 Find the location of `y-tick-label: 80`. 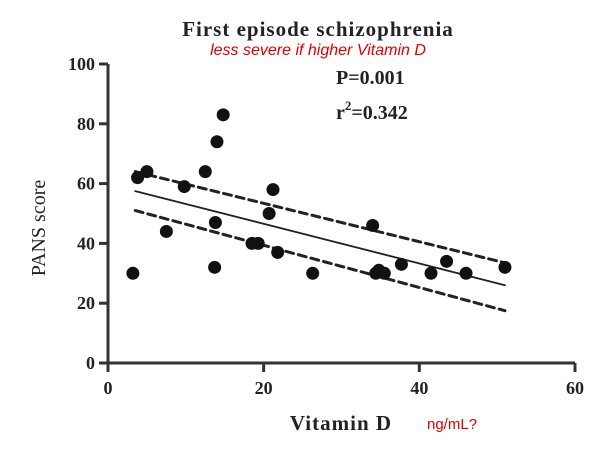

y-tick-label: 80 is located at coordinates (86, 124).